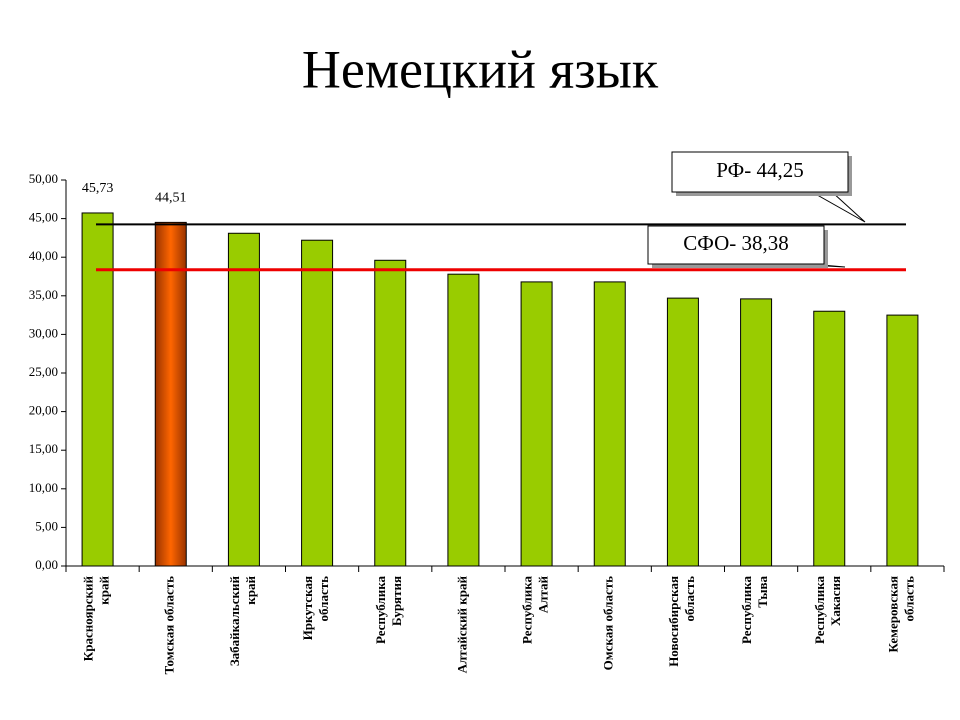  Describe the element at coordinates (46, 564) in the screenshot. I see `y-tick-label: 0,00` at that location.